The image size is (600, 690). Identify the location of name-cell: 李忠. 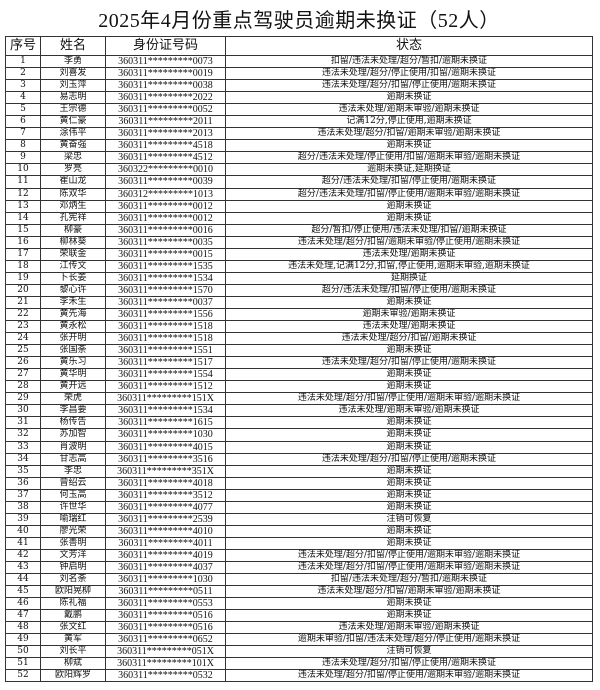
(73, 471).